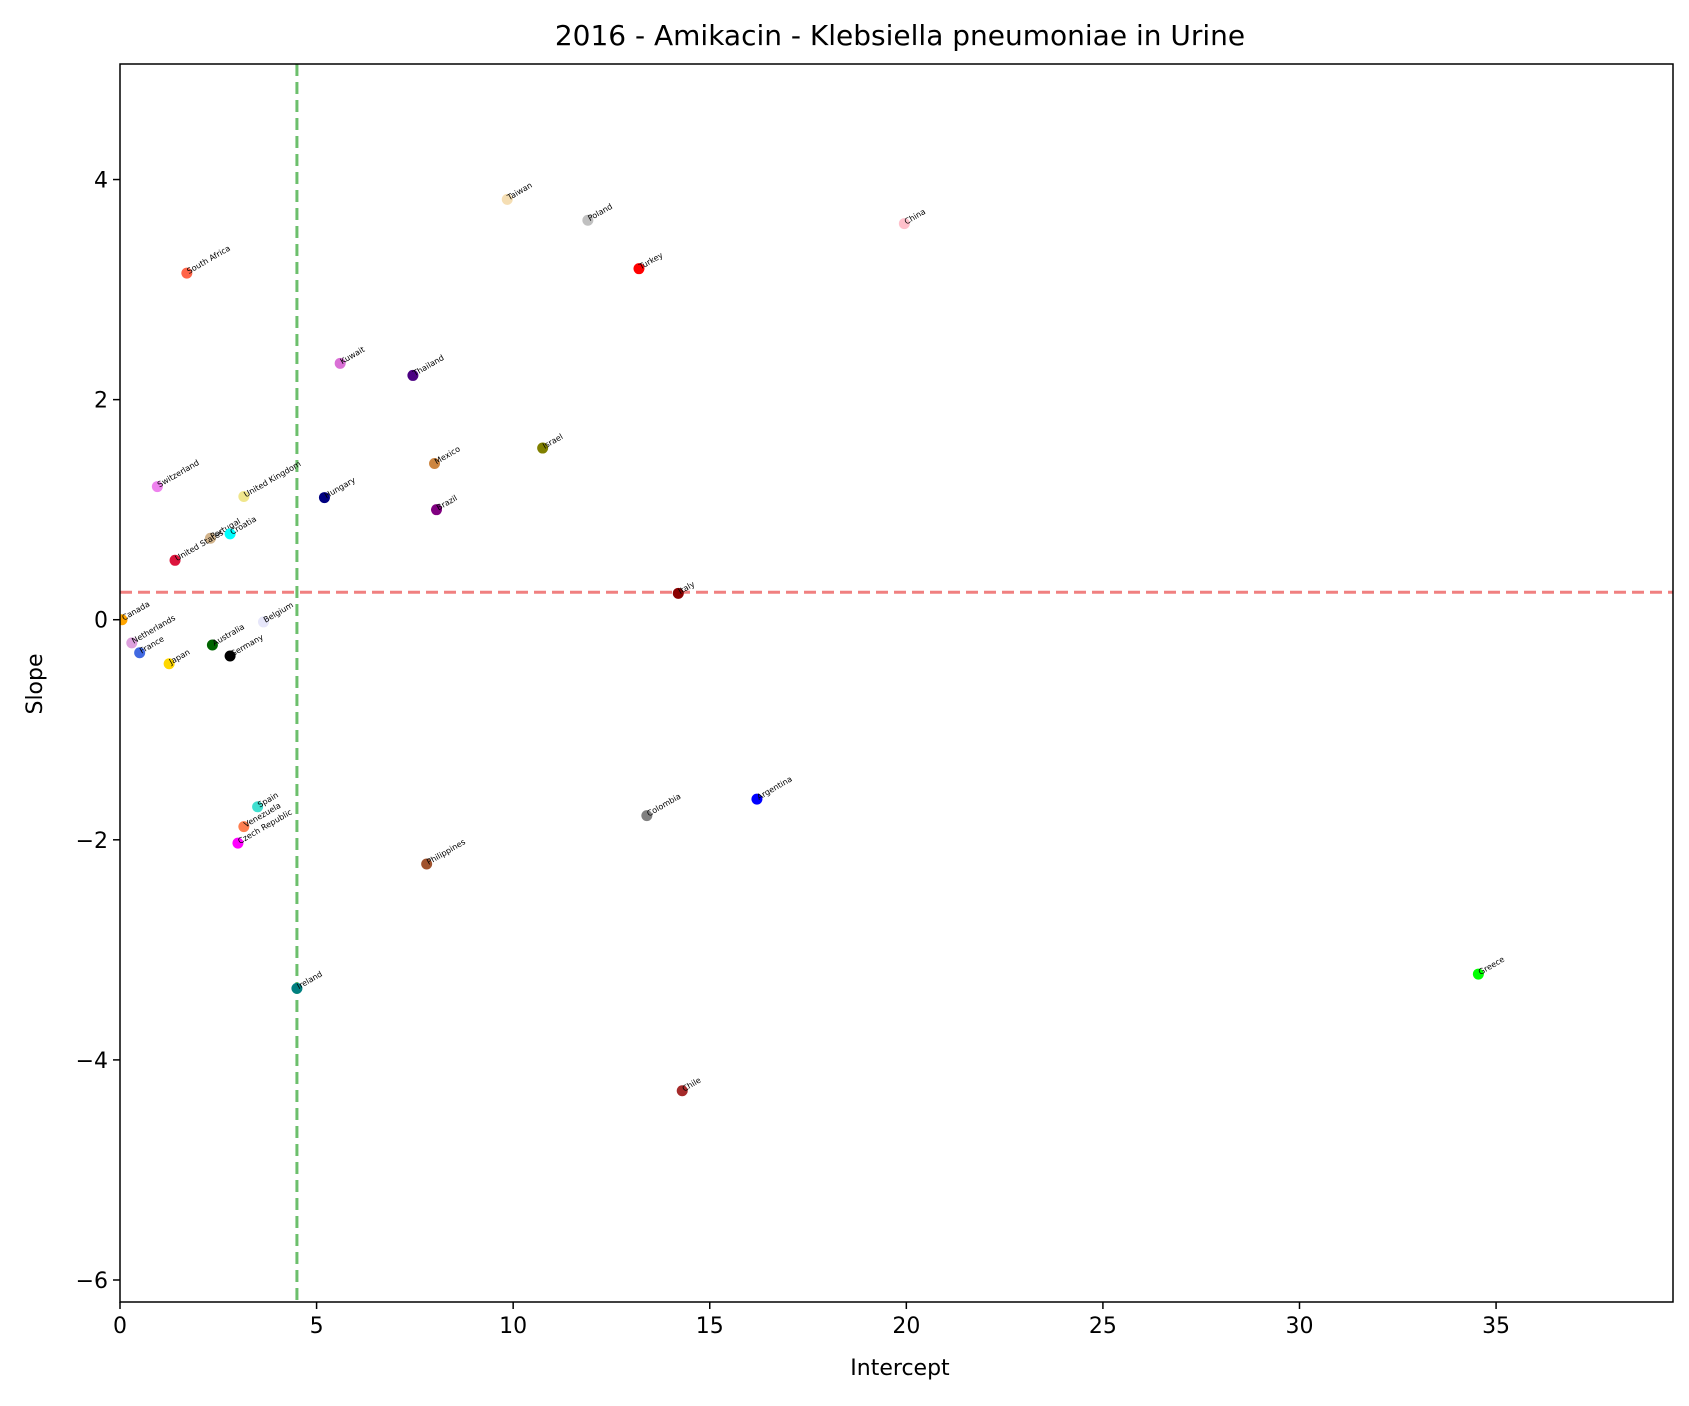  What do you see at coordinates (101, 181) in the screenshot?
I see `y-tick-label: 4` at bounding box center [101, 181].